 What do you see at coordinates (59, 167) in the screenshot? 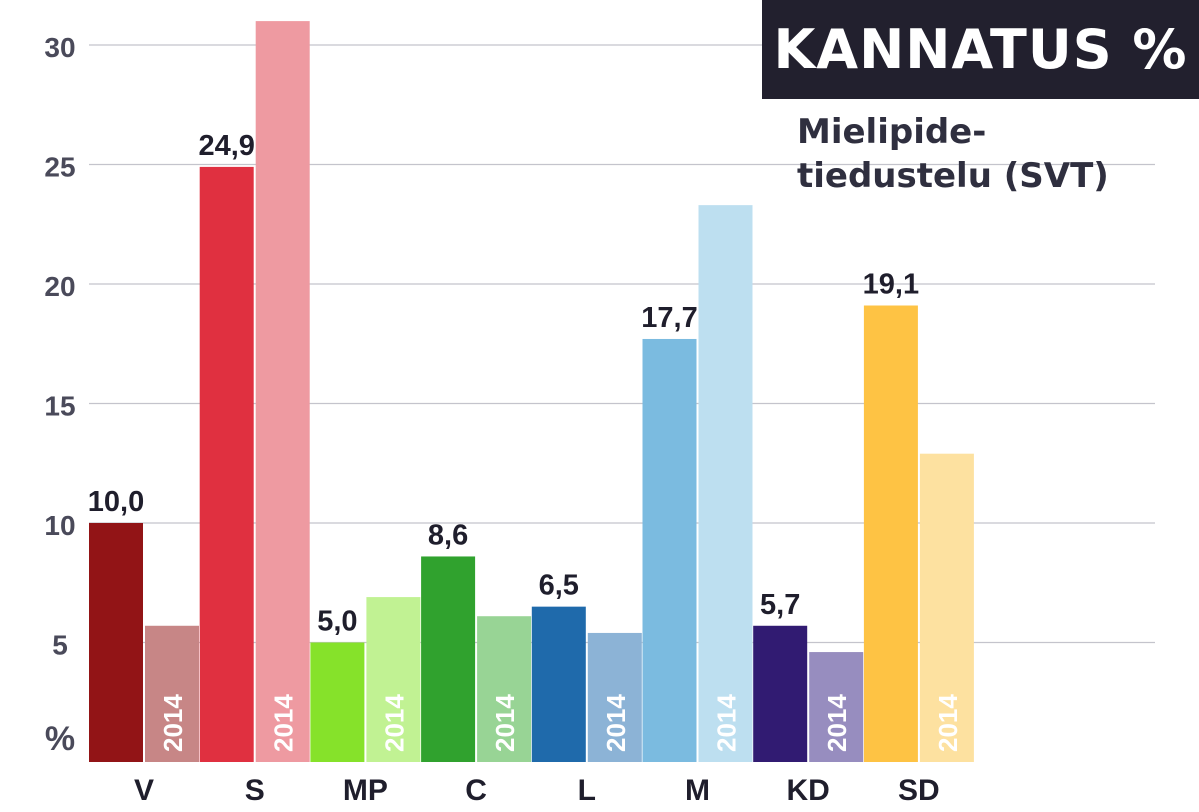
I see `y-tick-label: 25` at bounding box center [59, 167].